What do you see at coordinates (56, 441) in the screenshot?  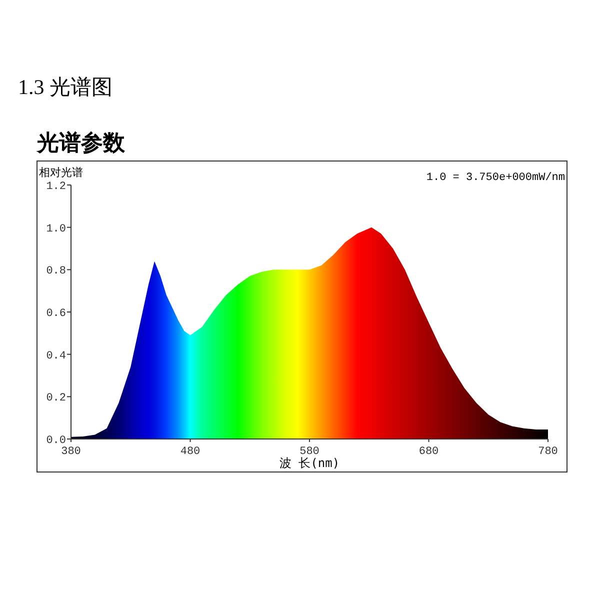 I see `y-tick-label: 0.0` at bounding box center [56, 441].